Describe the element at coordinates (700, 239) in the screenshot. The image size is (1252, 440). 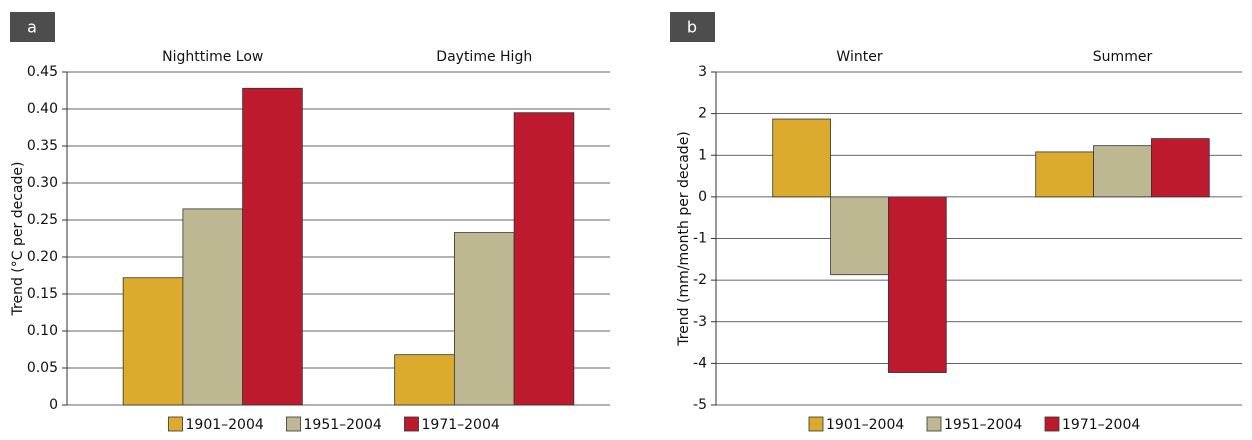
I see `y-tick-label: -1` at that location.